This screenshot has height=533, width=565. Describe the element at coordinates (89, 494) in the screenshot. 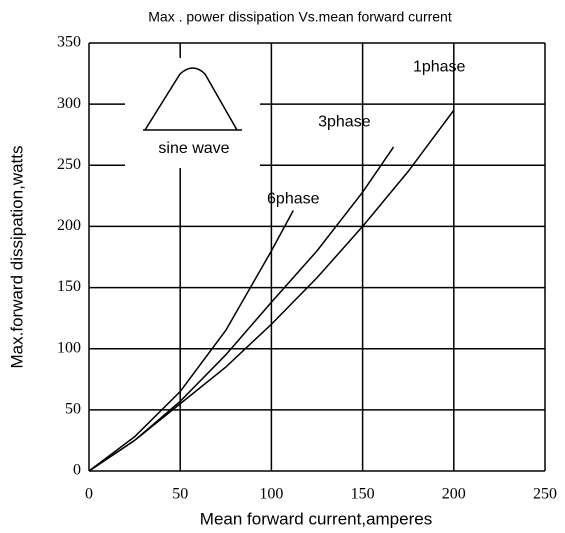

I see `x-tick-label: 0` at that location.